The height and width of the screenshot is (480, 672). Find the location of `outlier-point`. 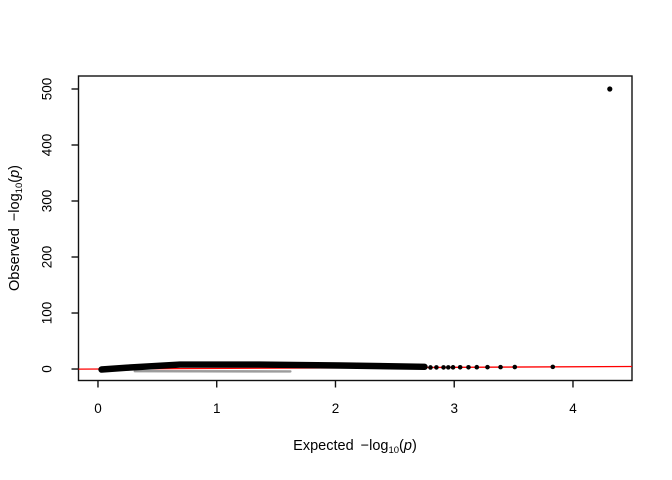

outlier-point is located at coordinates (610, 89).